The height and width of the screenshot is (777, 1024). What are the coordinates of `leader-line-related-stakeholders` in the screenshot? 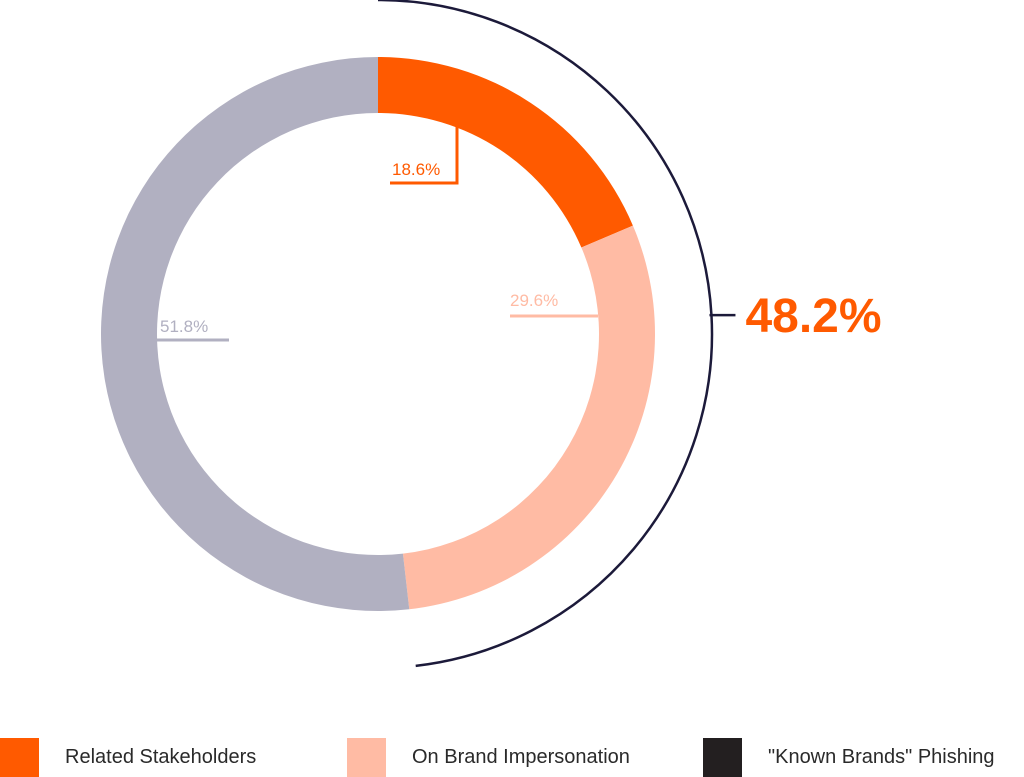 It's located at (424, 155).